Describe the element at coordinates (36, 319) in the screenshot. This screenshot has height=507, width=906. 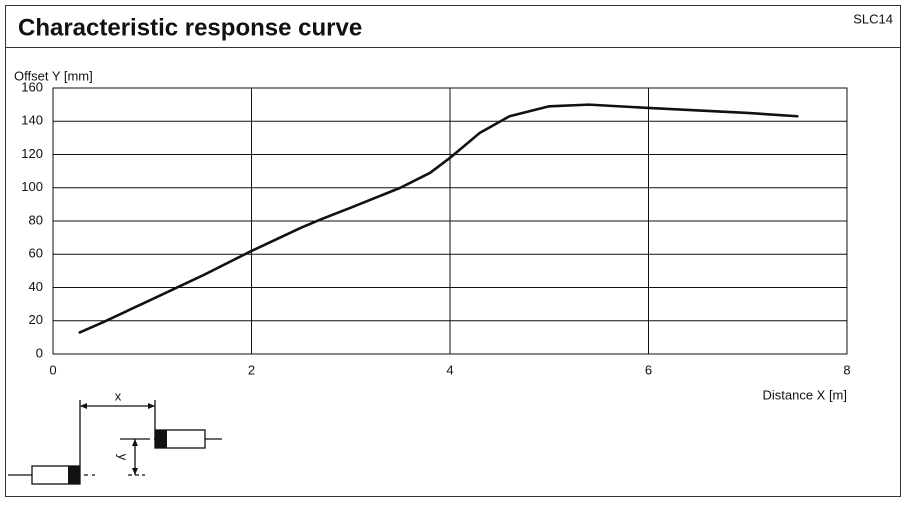
I see `y-tick-label: 20` at that location.